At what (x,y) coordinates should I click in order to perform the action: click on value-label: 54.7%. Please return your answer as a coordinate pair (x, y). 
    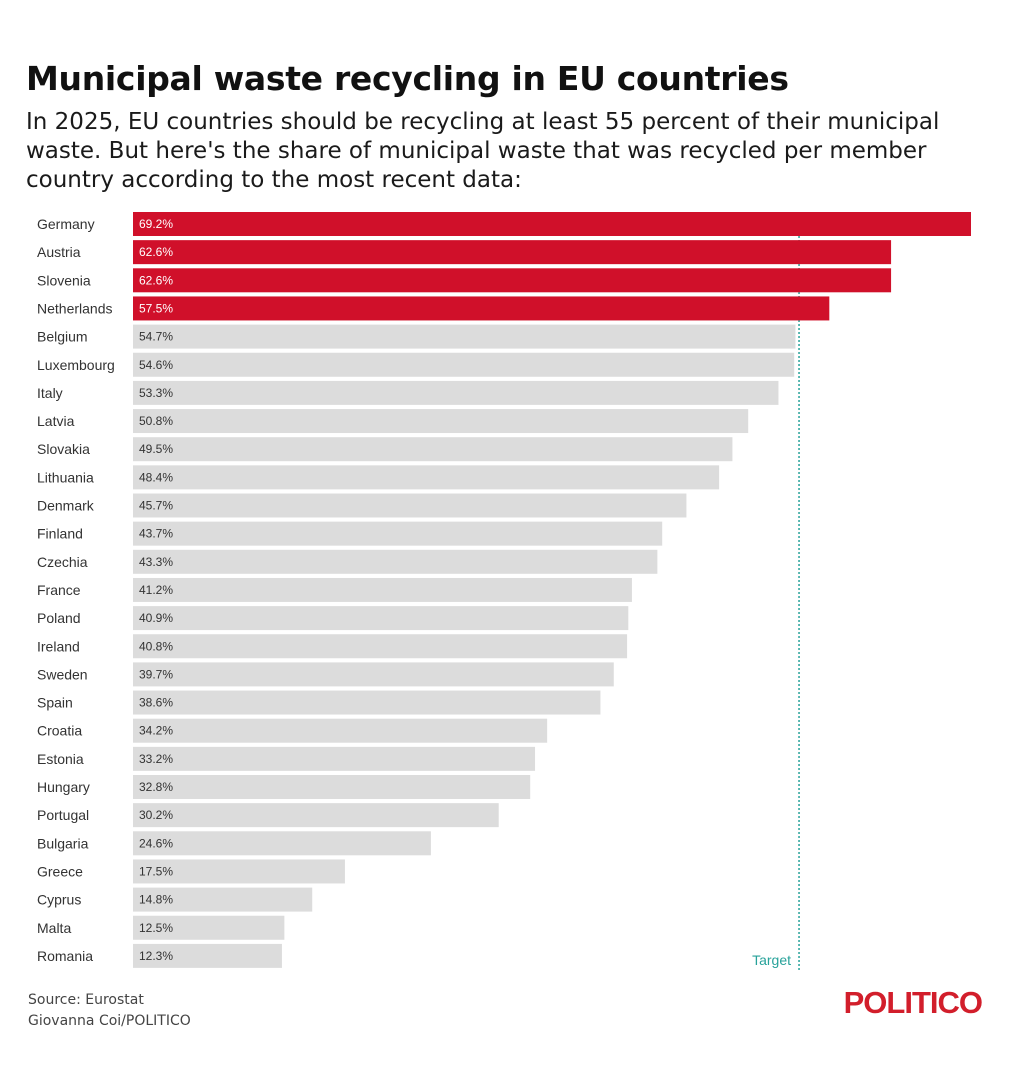
    Looking at the image, I should click on (156, 337).